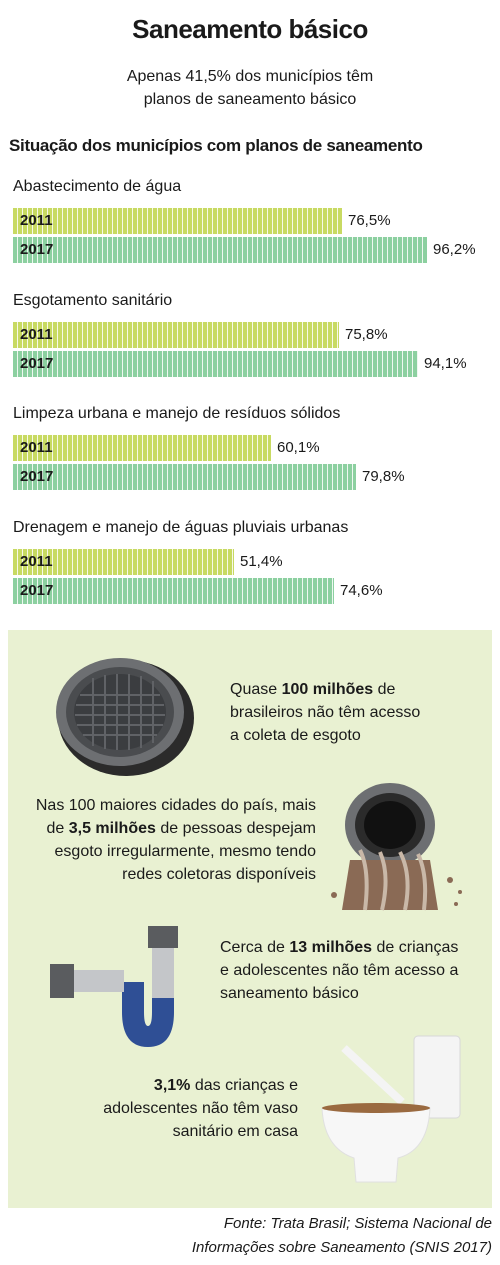 This screenshot has height=1265, width=500. I want to click on fact-3-highlight: 13 milhões, so click(331, 947).